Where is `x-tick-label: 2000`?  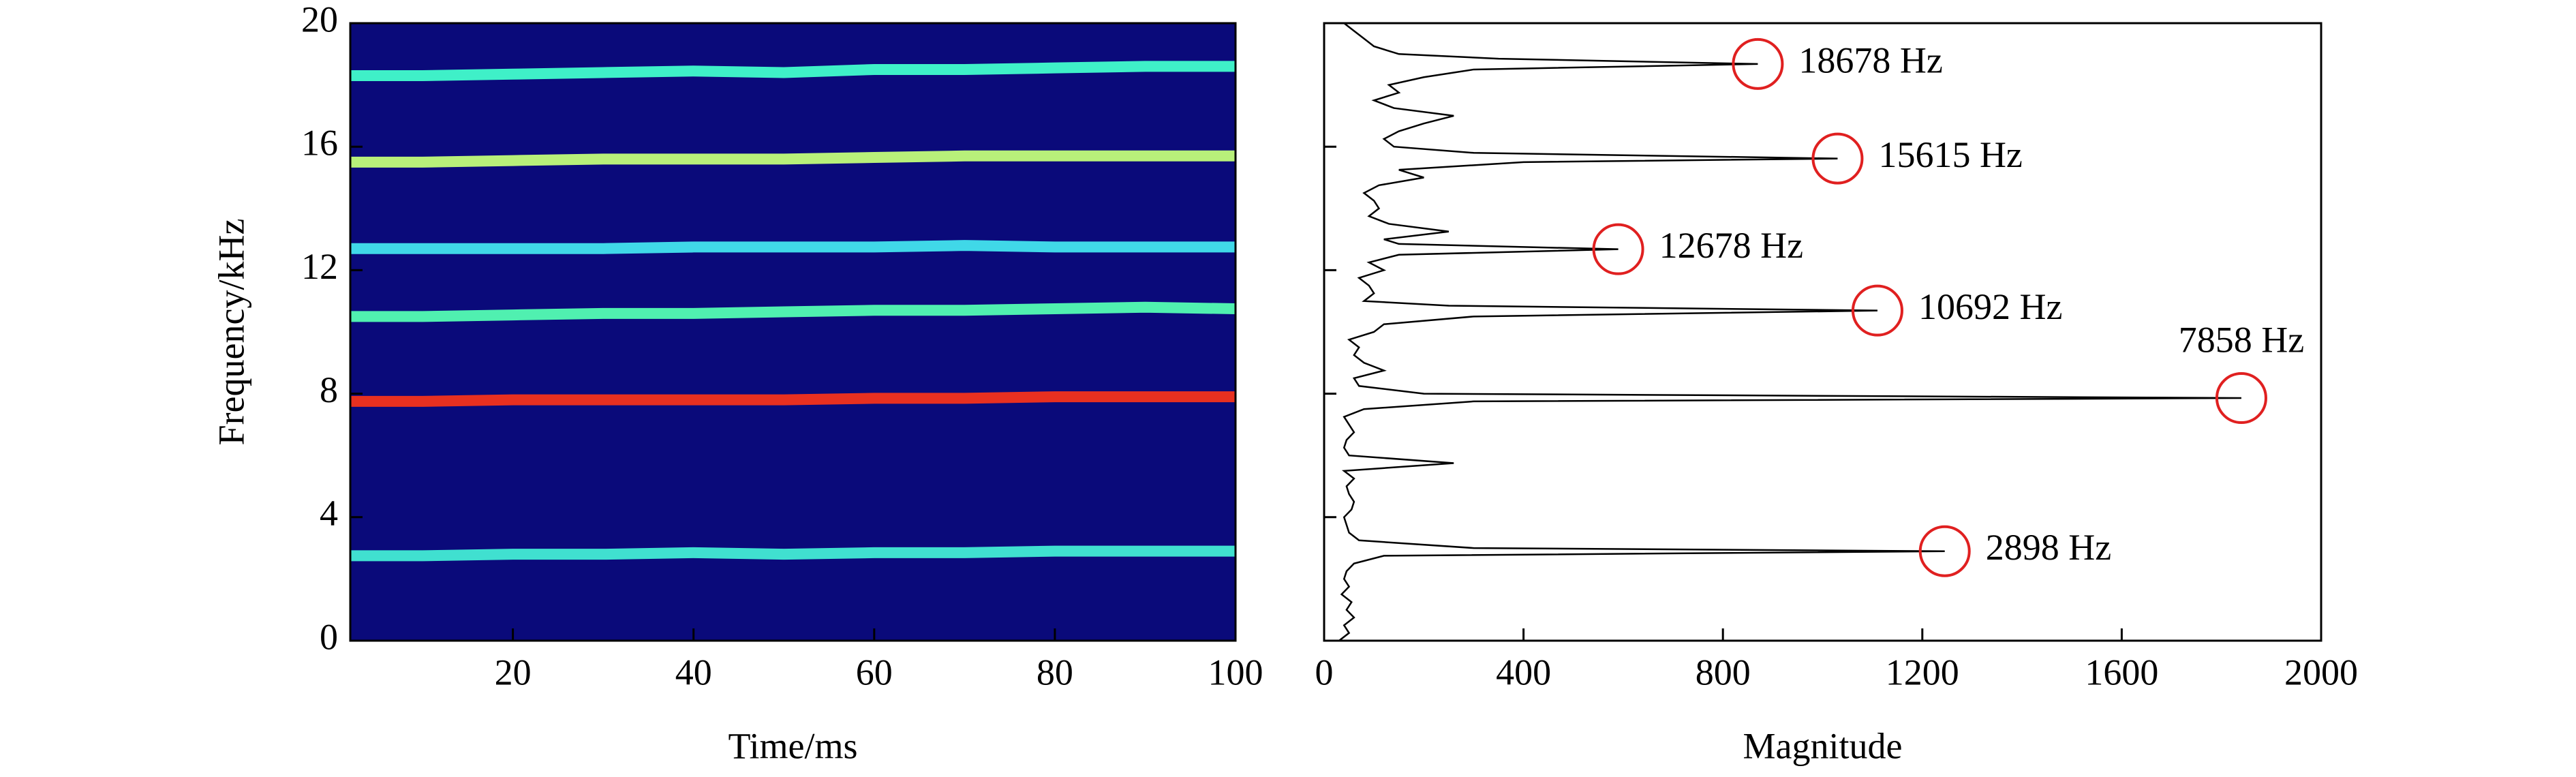
x-tick-label: 2000 is located at coordinates (2321, 672).